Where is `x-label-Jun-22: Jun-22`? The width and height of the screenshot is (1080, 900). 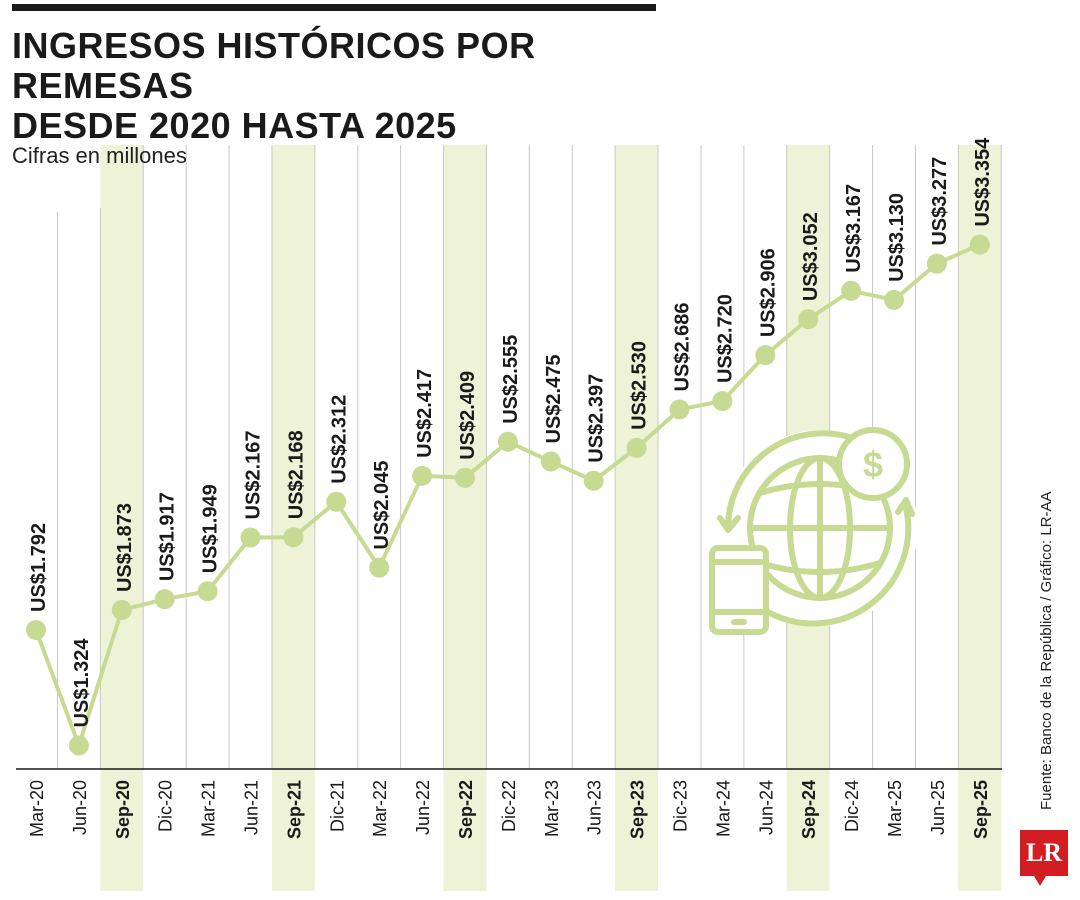
x-label-Jun-22: Jun-22 is located at coordinates (423, 807).